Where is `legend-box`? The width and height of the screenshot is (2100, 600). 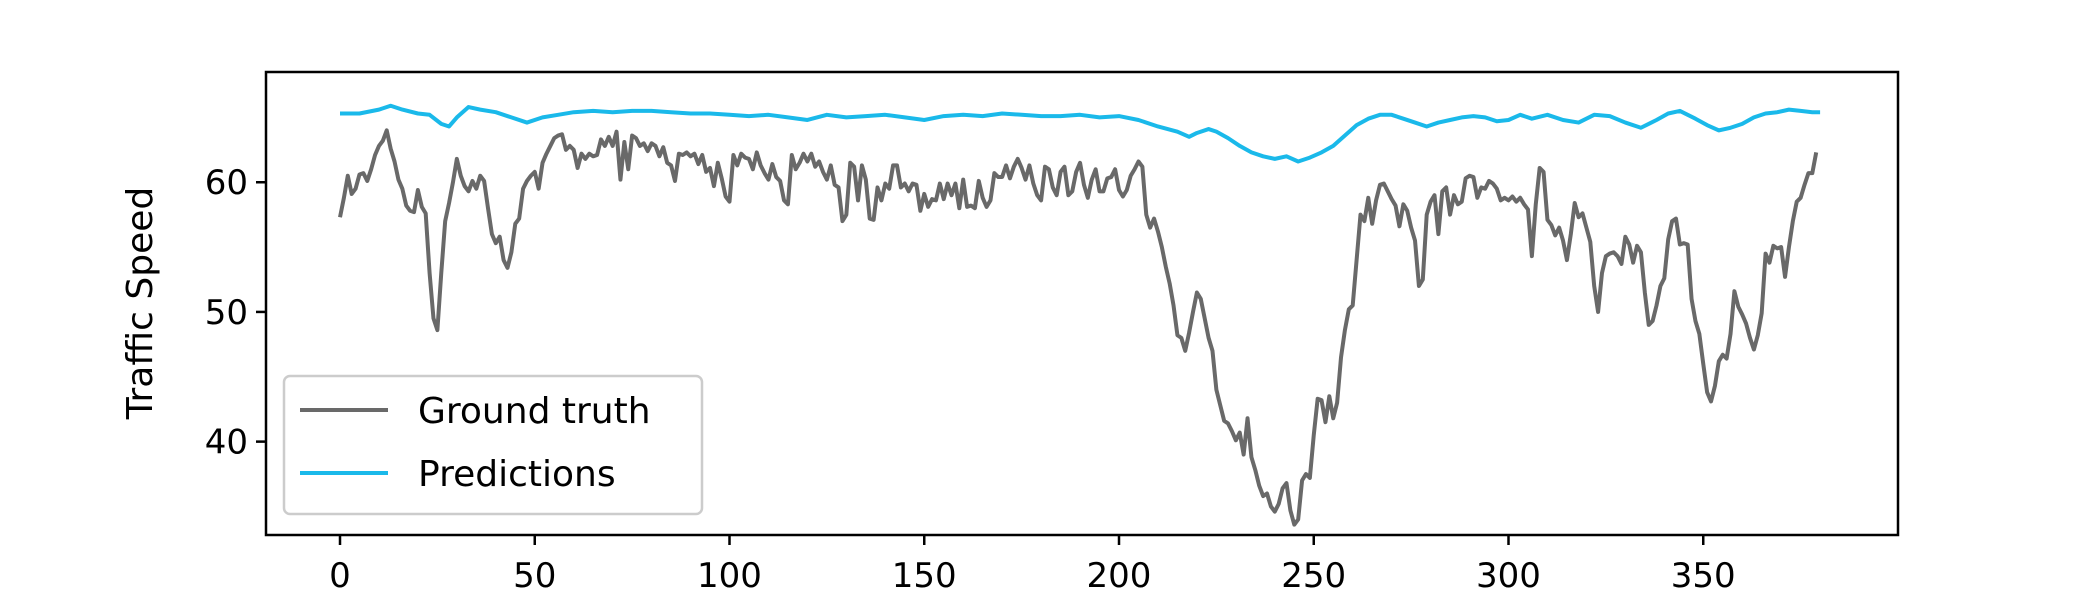 legend-box is located at coordinates (493, 445).